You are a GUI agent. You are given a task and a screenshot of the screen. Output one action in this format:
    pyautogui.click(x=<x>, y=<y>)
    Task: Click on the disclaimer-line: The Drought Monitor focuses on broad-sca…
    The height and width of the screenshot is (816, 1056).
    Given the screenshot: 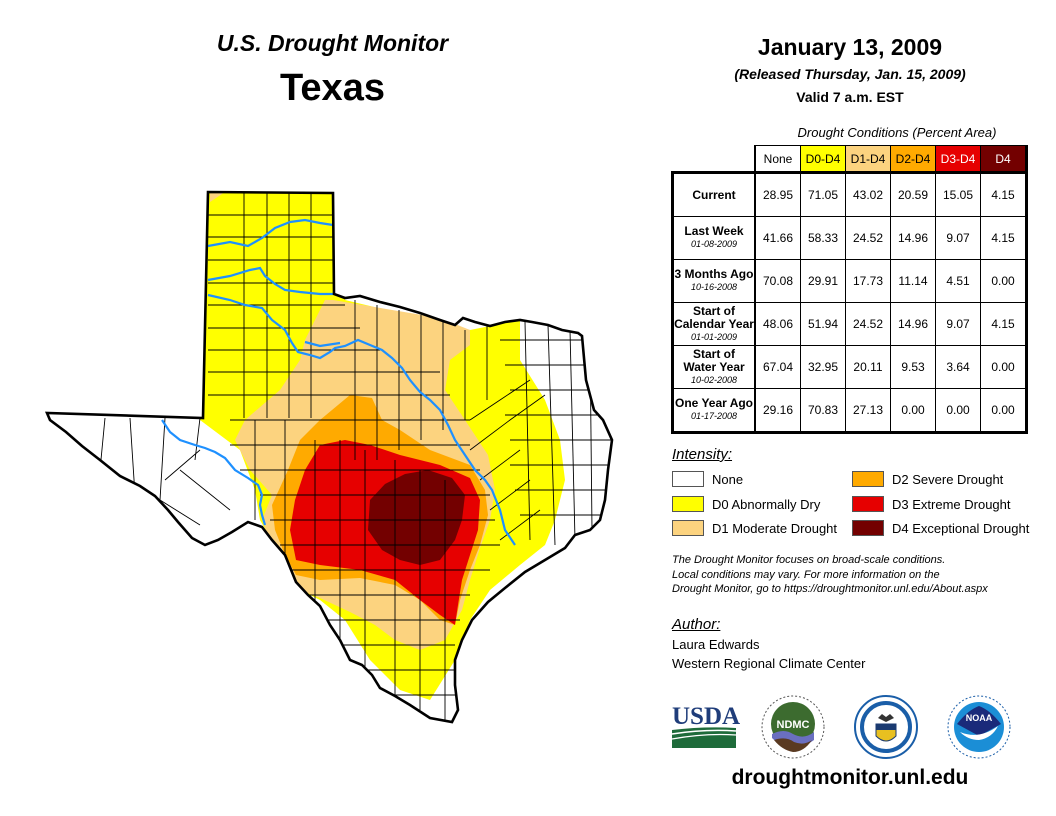 What is the action you would take?
    pyautogui.click(x=809, y=560)
    